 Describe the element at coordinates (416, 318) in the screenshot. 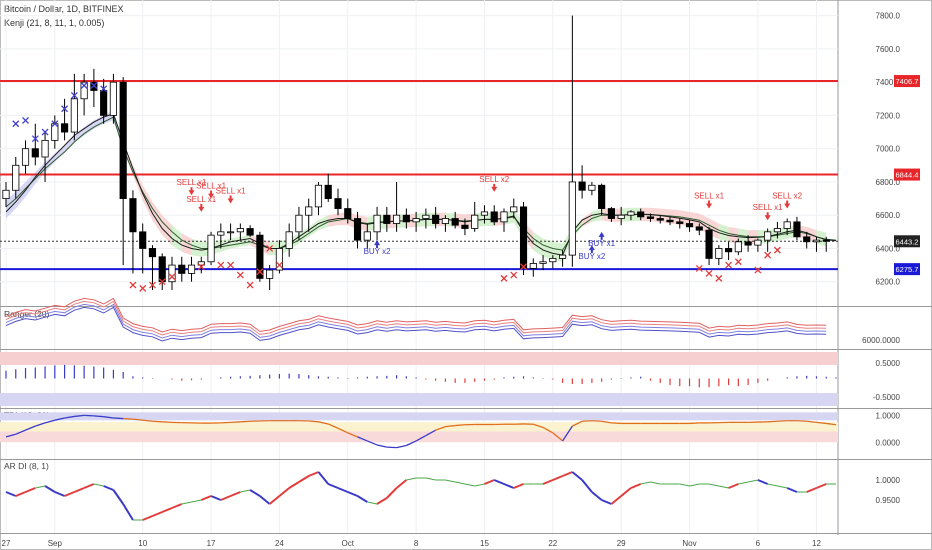

I see `ranger-band-line` at that location.